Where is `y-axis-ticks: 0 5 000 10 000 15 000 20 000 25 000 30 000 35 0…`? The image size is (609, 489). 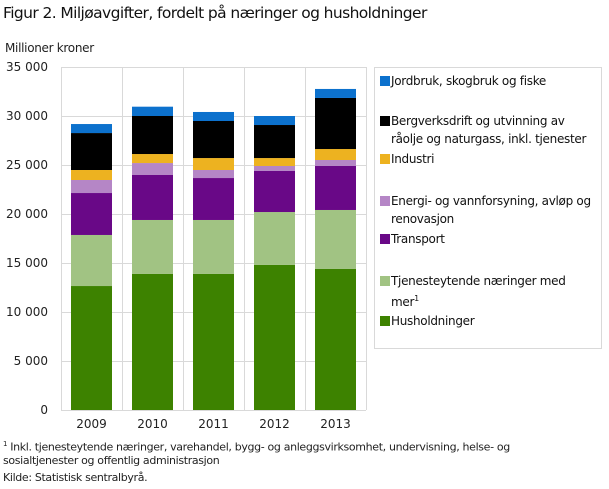
y-axis-ticks: 0 5 000 10 000 15 000 20 000 25 000 30 000 35 0… is located at coordinates (27, 238).